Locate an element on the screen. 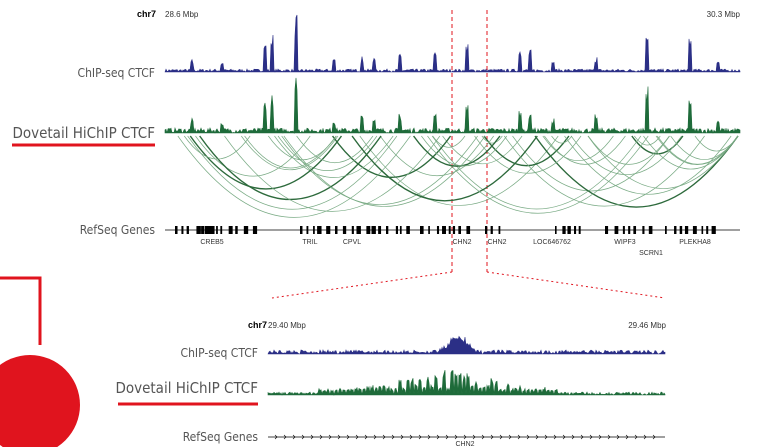  gene-name: CHN2 is located at coordinates (461, 242).